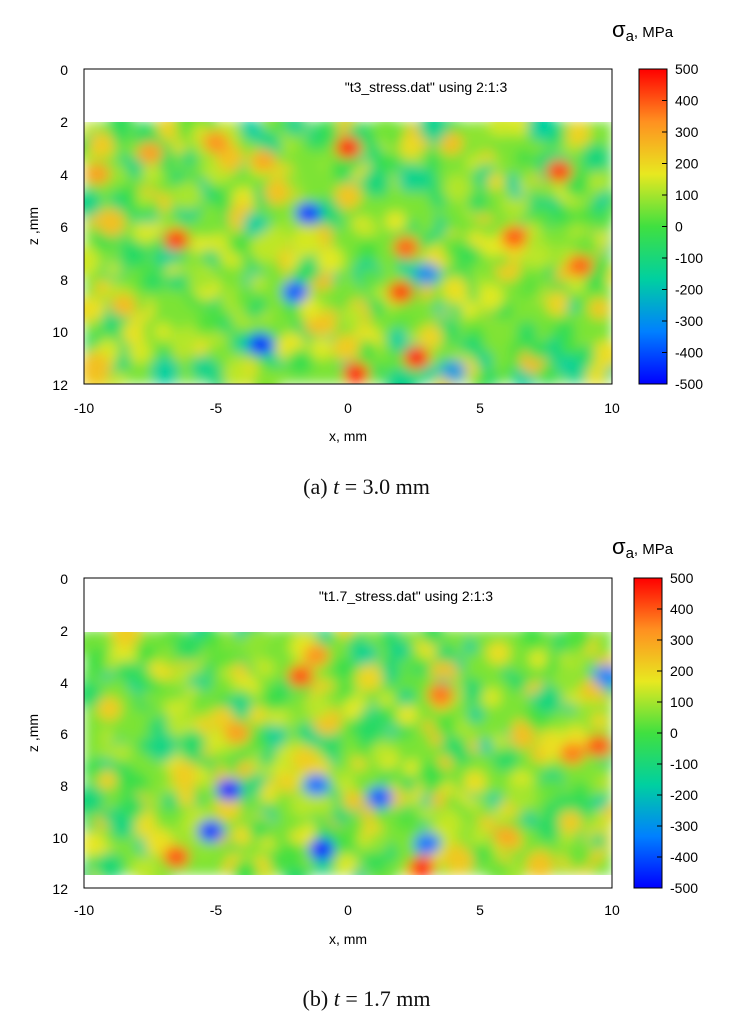  Describe the element at coordinates (60, 227) in the screenshot. I see `y-axis: 0 2 4 6 8 10 12` at that location.